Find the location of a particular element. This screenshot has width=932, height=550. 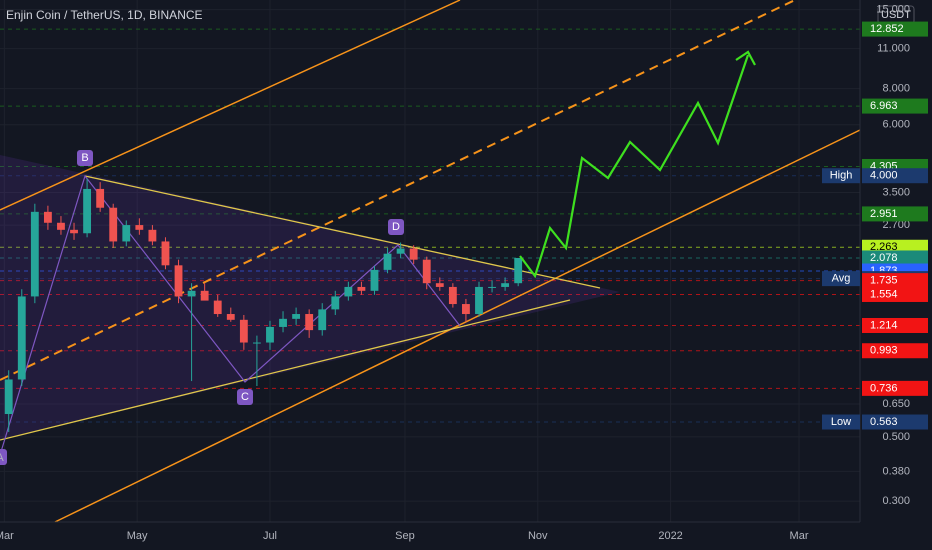

pattern-marker: C is located at coordinates (245, 397).